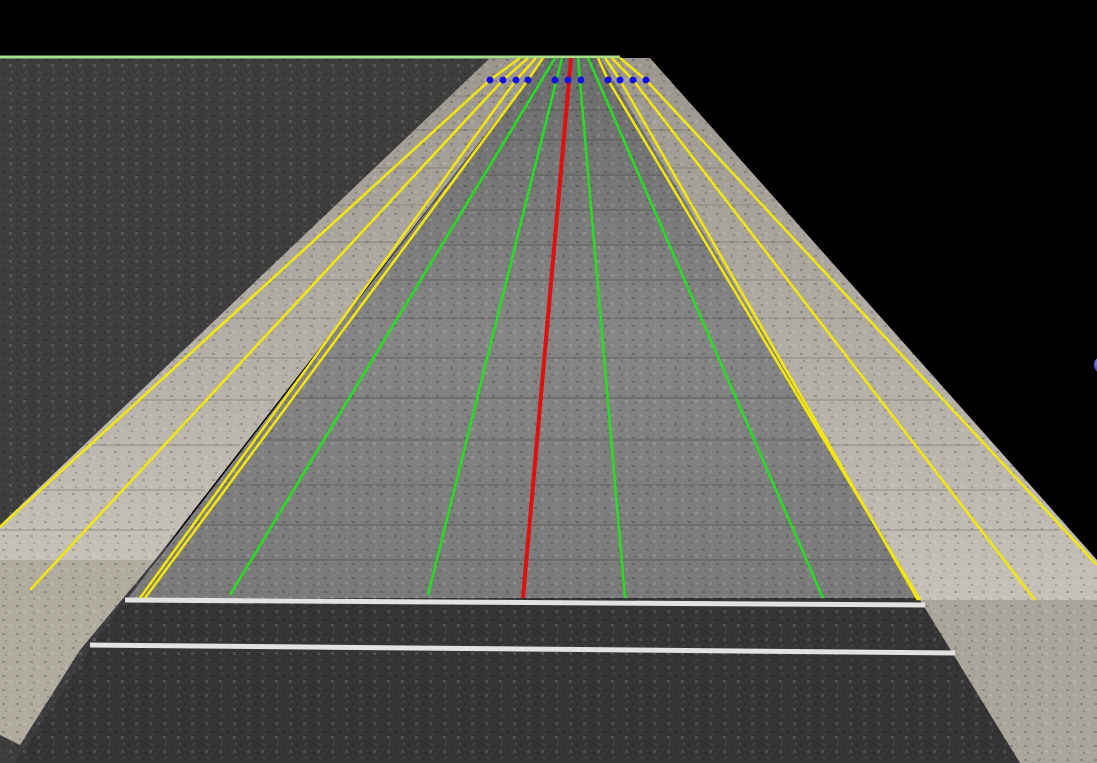 This screenshot has height=763, width=1097. I want to click on sidewalk-left-corner-noise, so click(77, 652).